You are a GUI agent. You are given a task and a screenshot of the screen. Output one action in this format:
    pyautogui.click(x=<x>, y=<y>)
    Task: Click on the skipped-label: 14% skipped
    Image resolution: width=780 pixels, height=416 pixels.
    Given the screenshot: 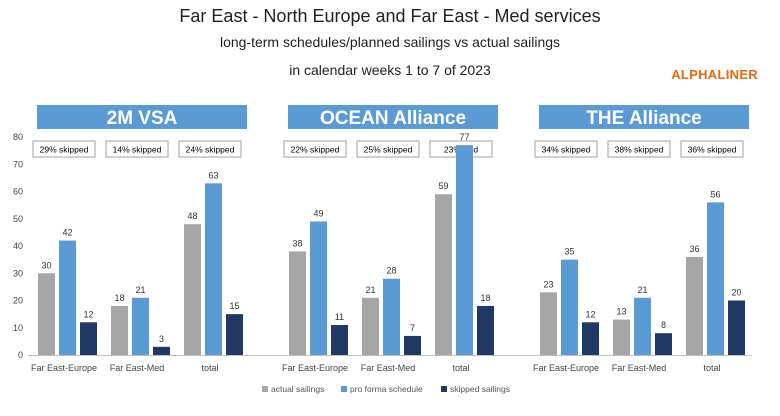 What is the action you would take?
    pyautogui.click(x=137, y=150)
    